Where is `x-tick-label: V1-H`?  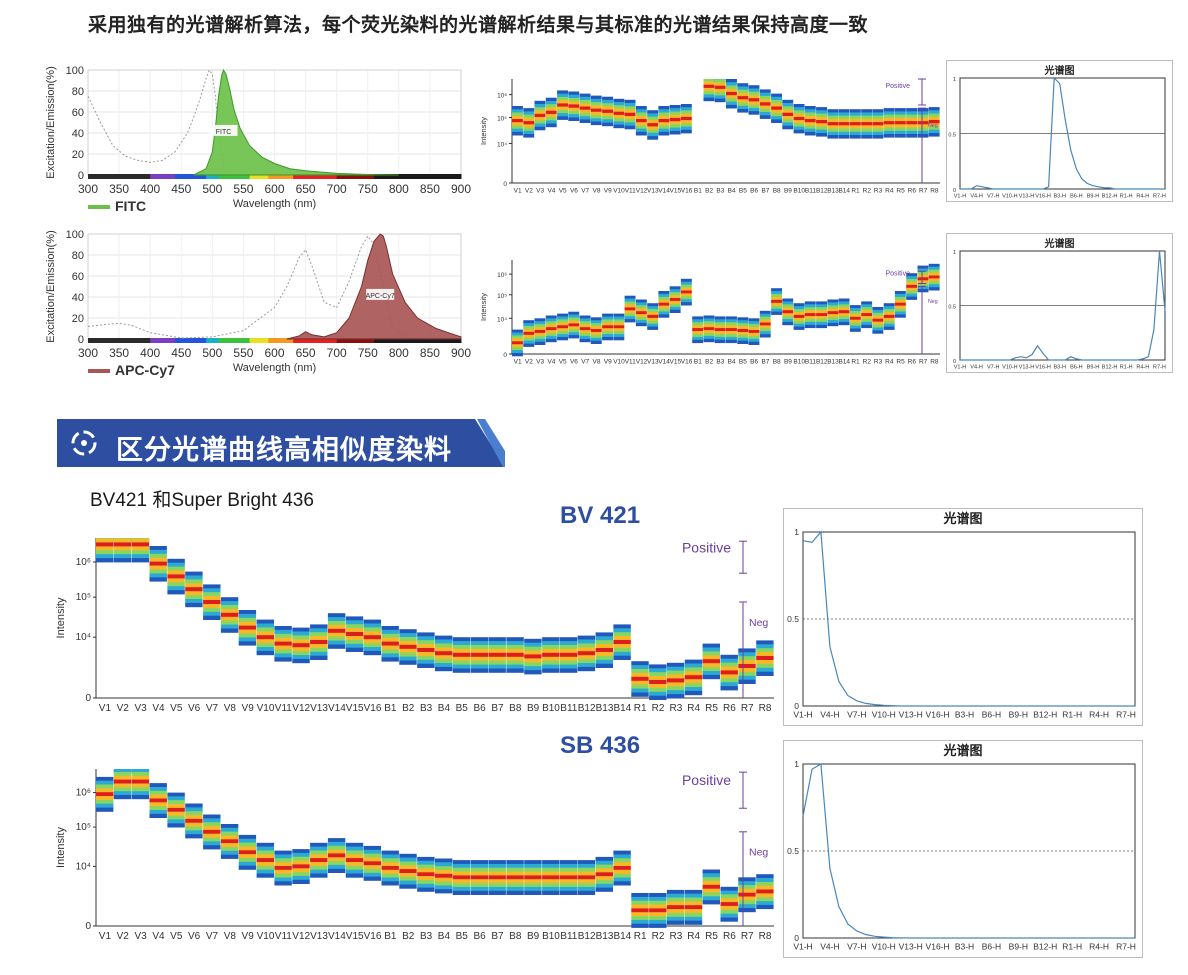 x-tick-label: V1-H is located at coordinates (802, 947).